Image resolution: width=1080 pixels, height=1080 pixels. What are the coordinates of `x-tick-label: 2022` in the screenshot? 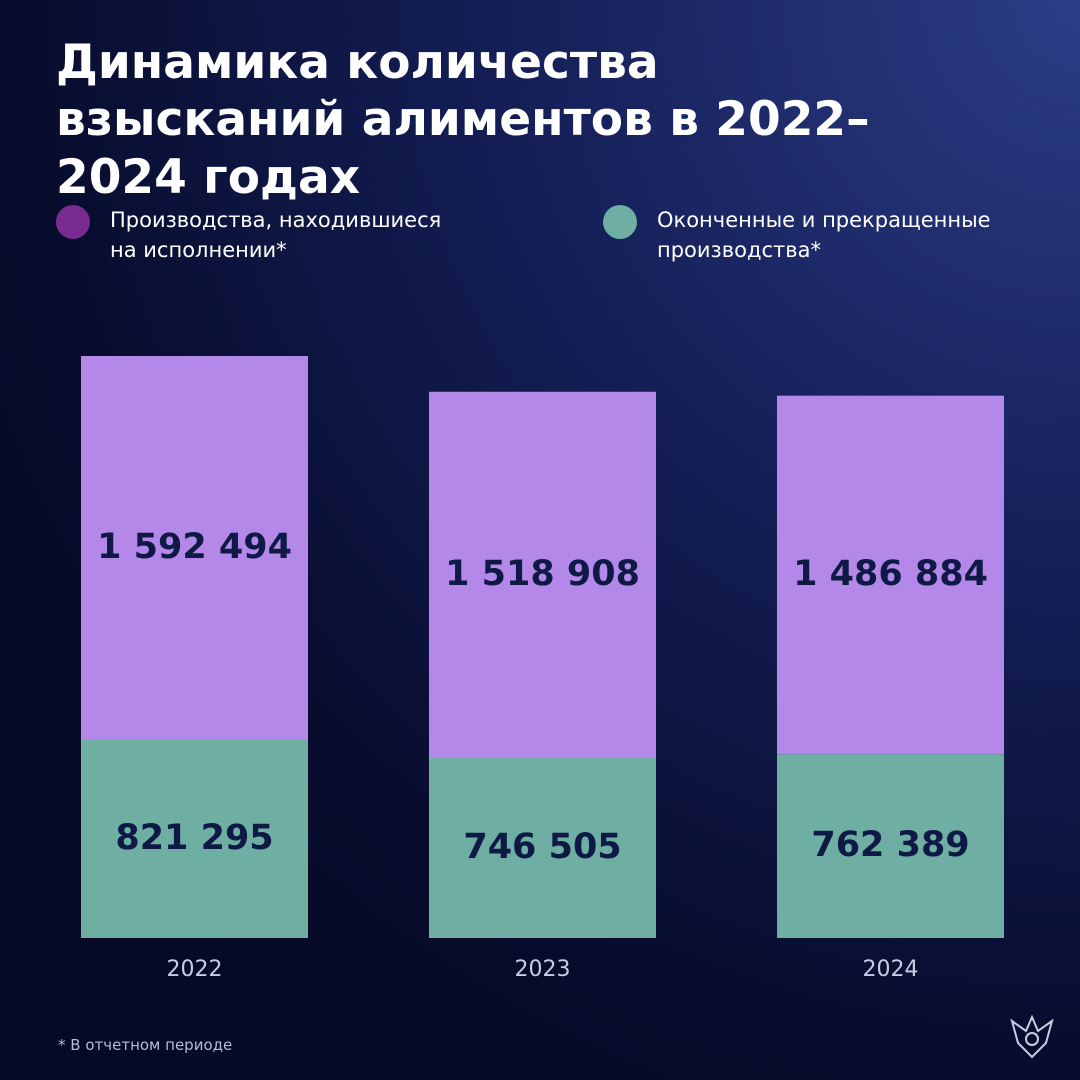 It's located at (195, 969).